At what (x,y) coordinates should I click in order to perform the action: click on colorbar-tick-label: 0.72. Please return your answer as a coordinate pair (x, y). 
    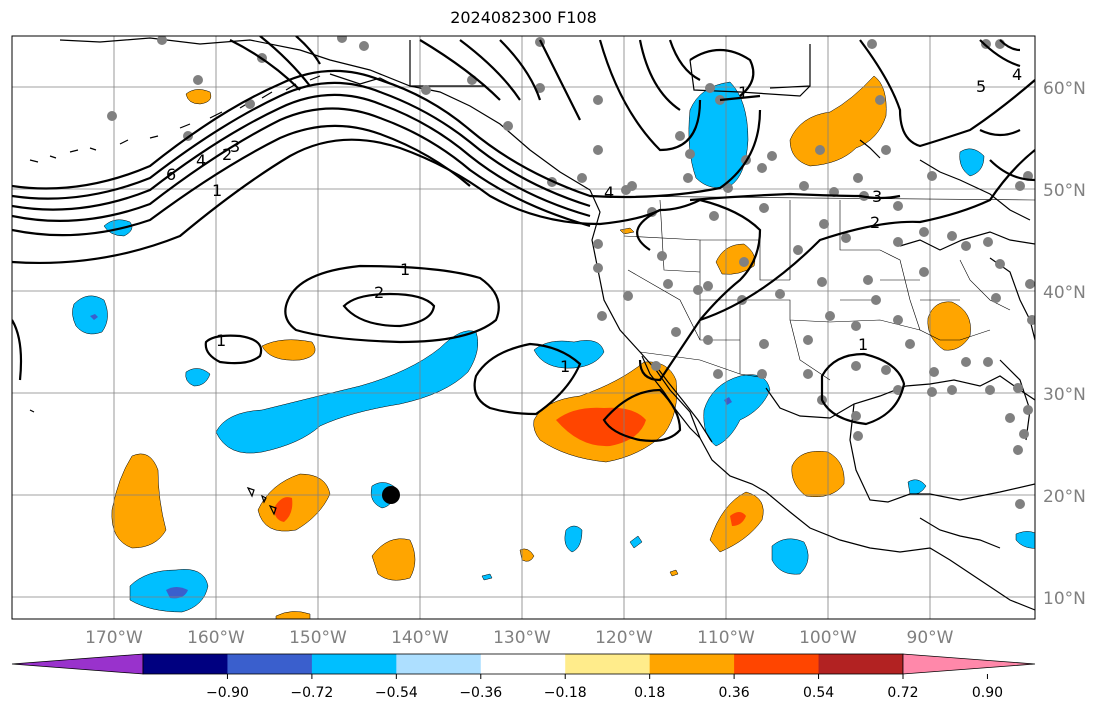
    Looking at the image, I should click on (902, 693).